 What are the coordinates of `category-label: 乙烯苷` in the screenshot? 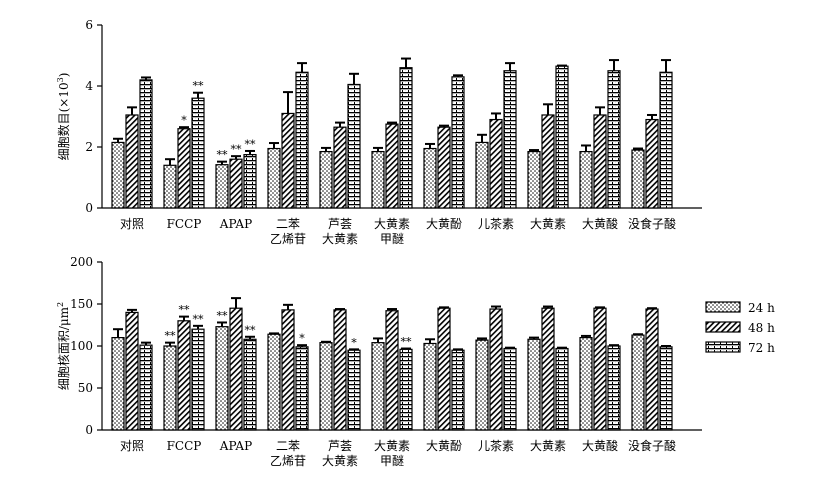 It's located at (288, 461).